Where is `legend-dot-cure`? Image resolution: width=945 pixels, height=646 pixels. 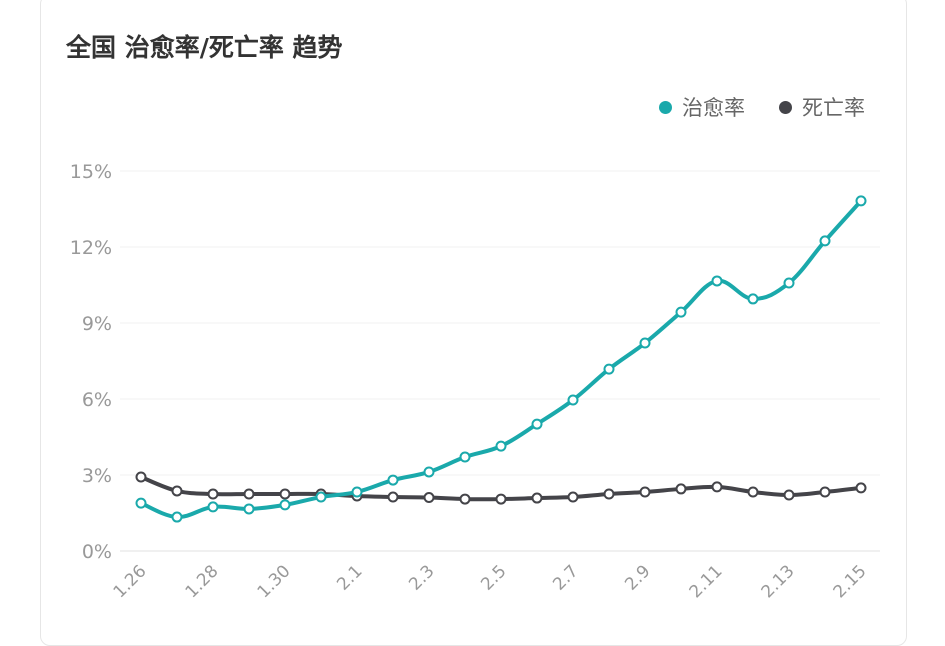 legend-dot-cure is located at coordinates (665, 107).